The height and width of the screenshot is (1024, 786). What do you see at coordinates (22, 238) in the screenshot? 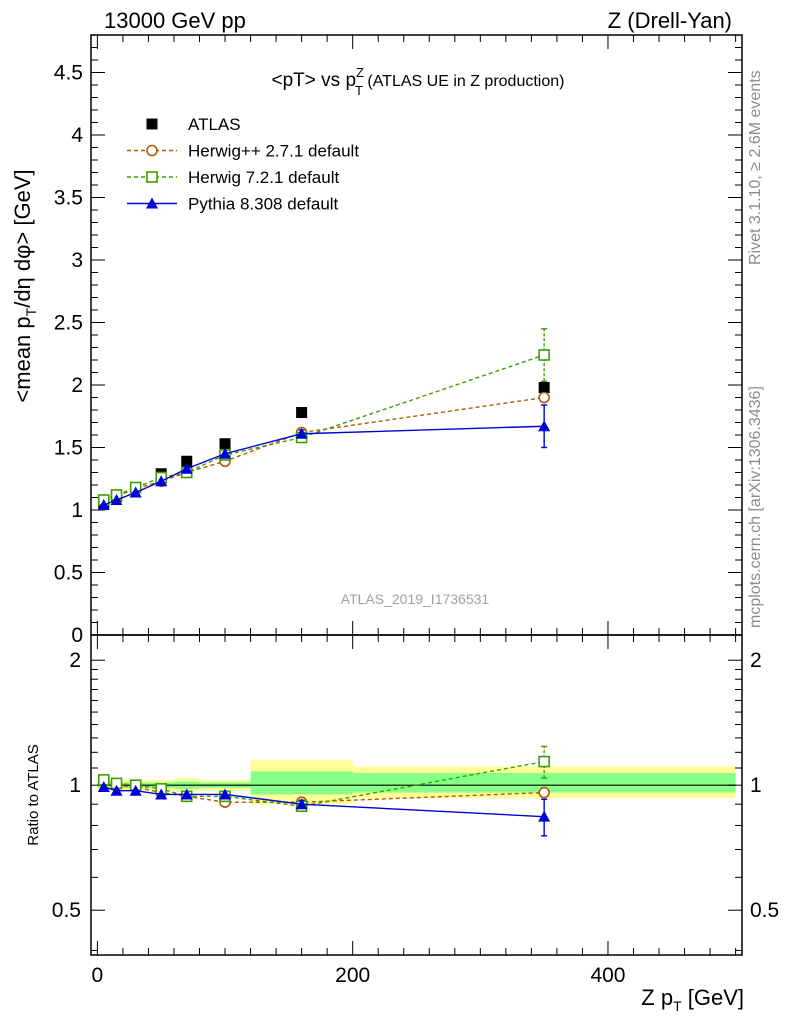
I see `main-y-axis-label-b: /dη dφ> [GeV]` at bounding box center [22, 238].